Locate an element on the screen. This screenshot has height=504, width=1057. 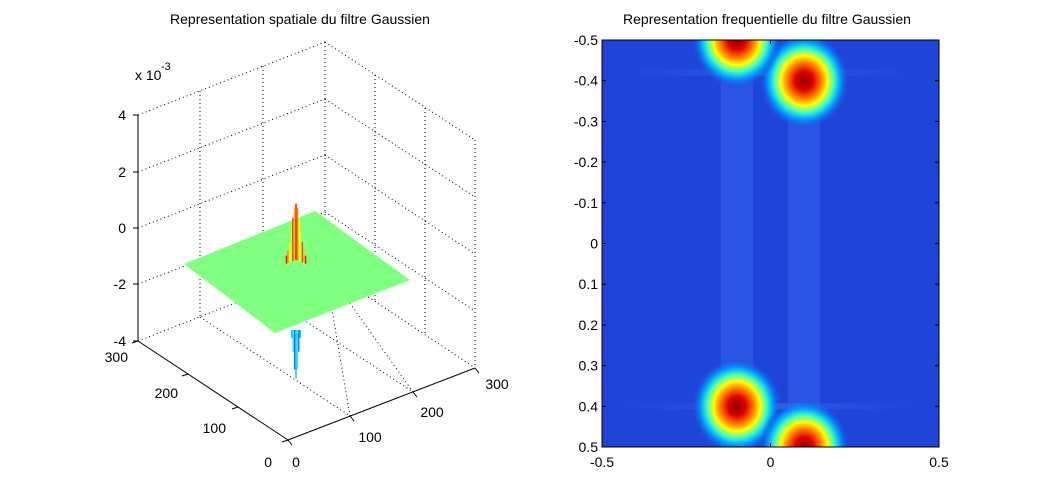
y-tick-label: 100 is located at coordinates (215, 428).